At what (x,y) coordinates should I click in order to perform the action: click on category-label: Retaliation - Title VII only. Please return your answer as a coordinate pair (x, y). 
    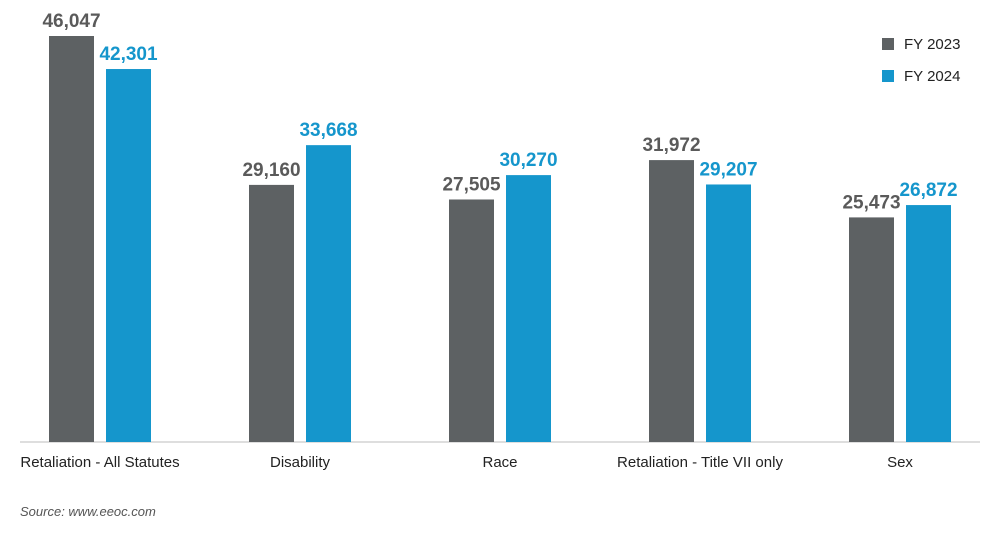
    Looking at the image, I should click on (700, 462).